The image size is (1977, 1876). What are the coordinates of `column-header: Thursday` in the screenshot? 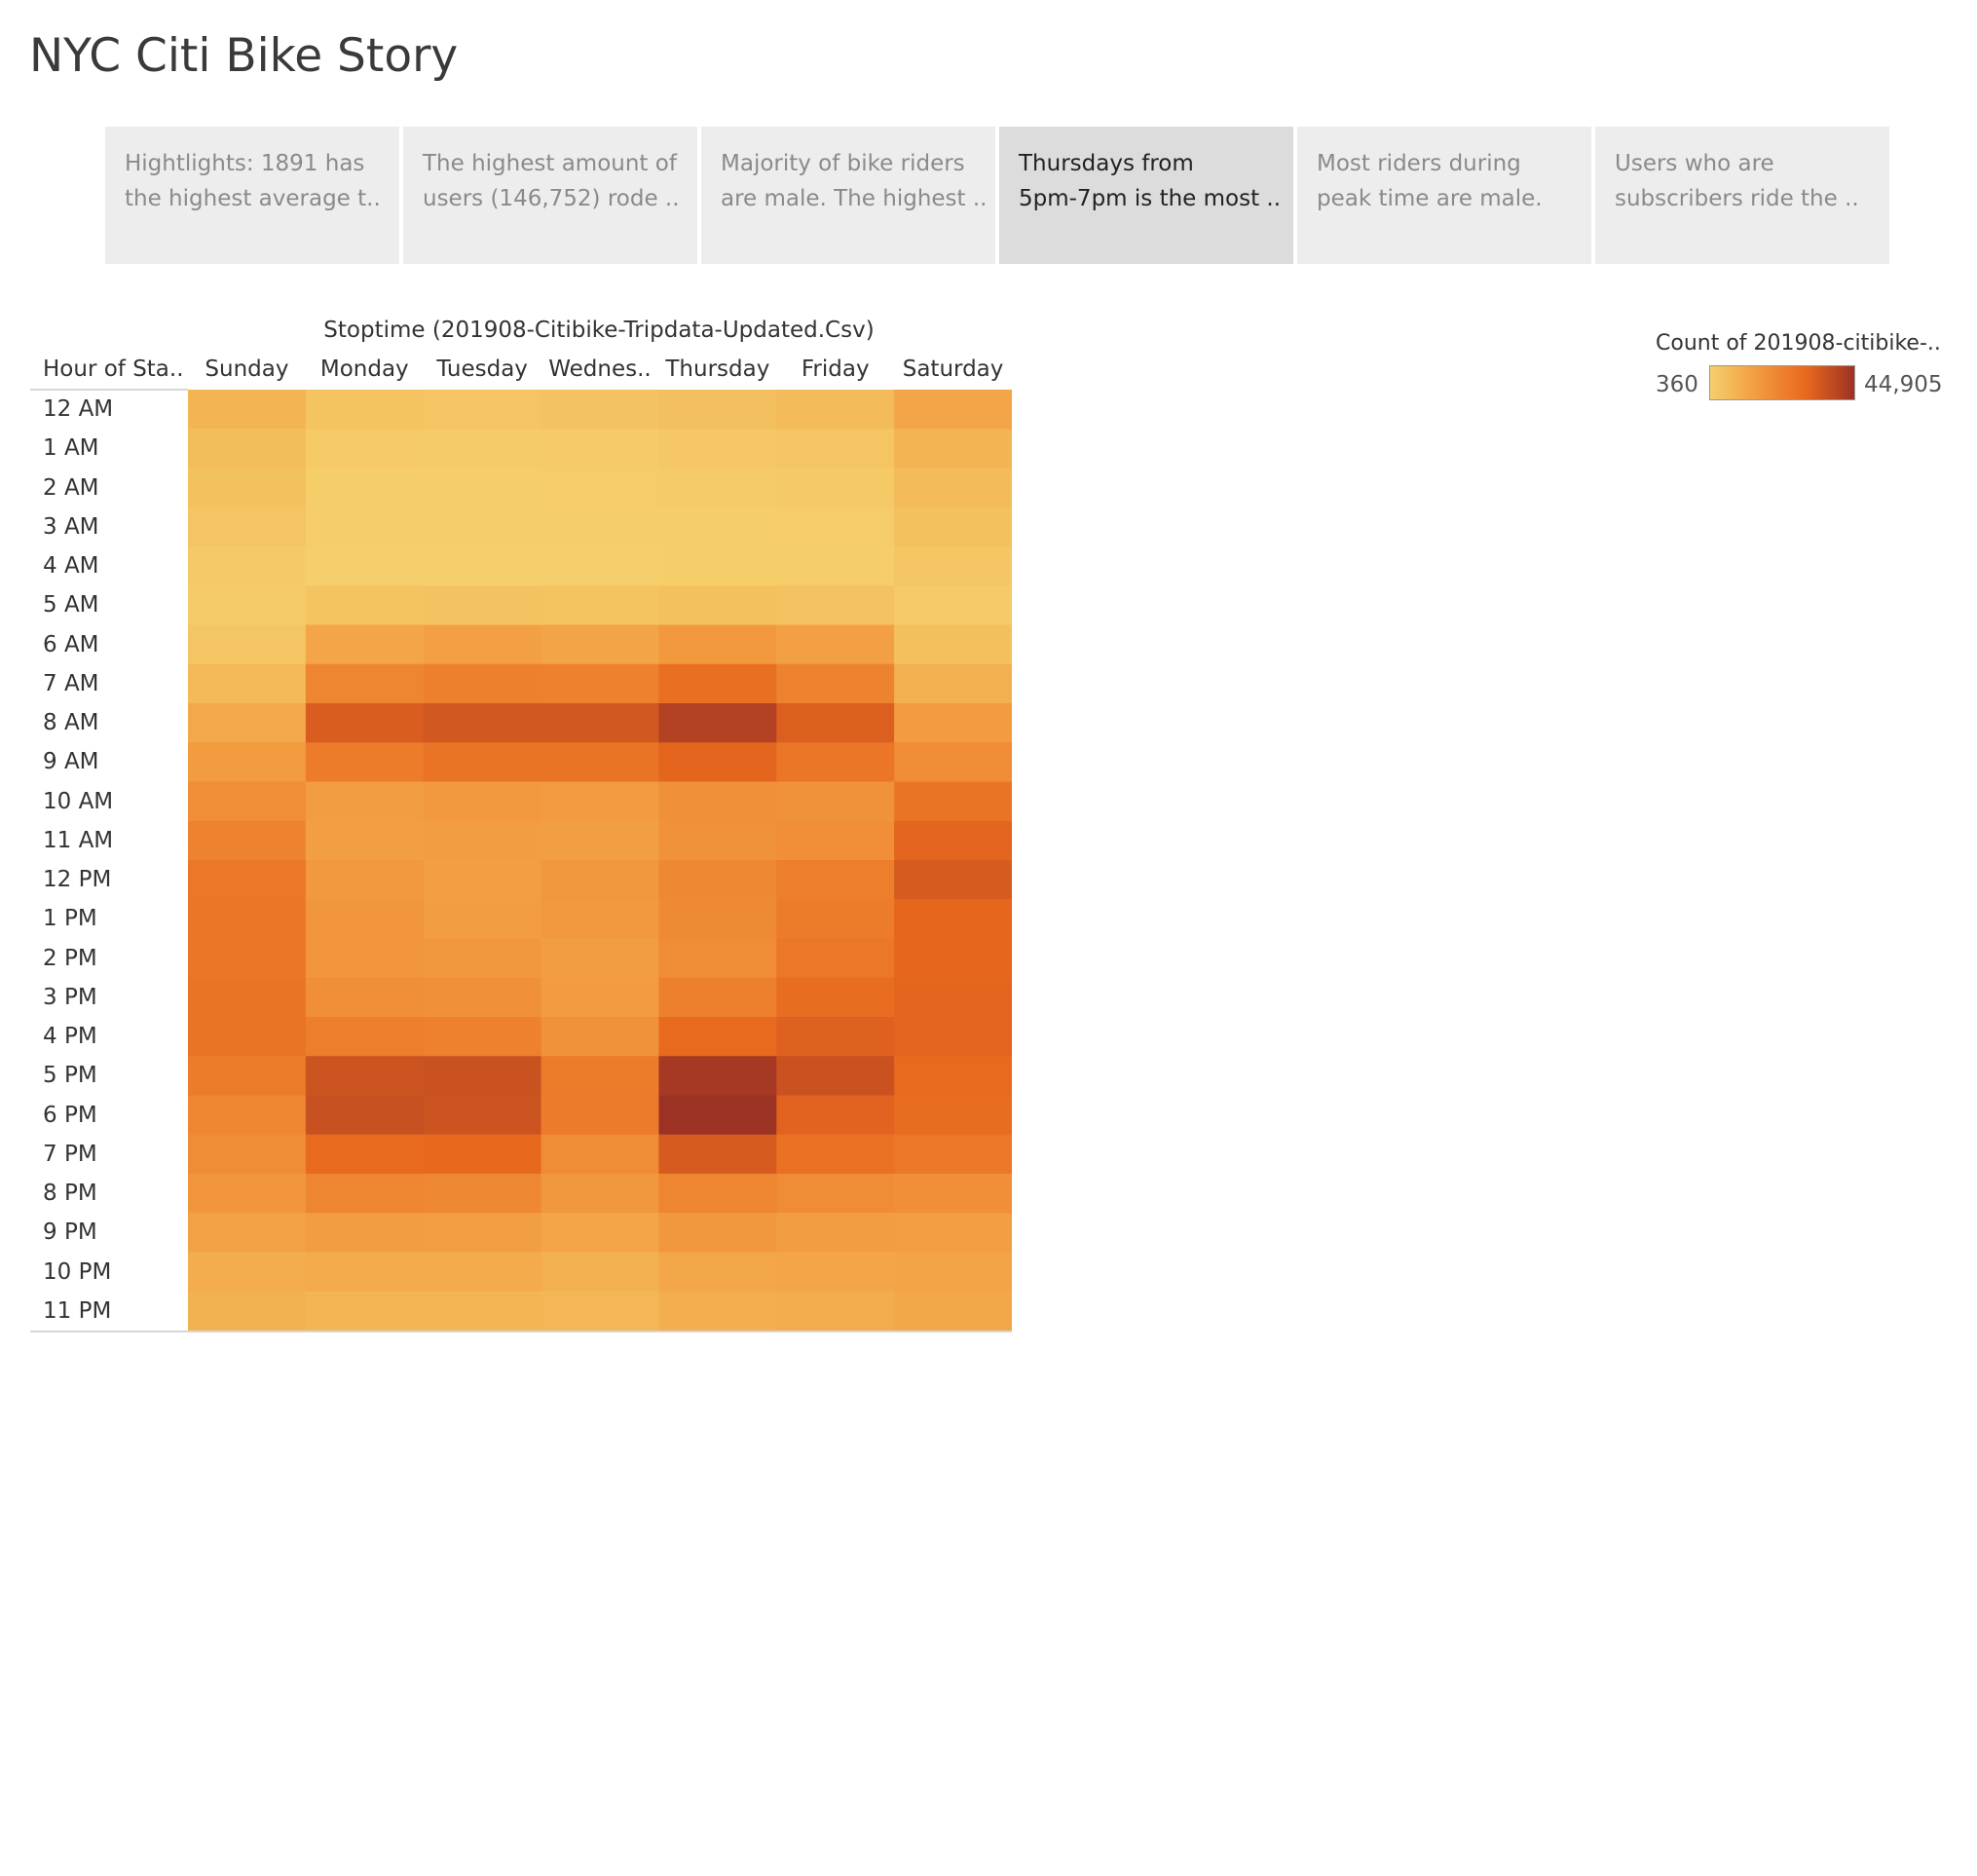 It's located at (718, 369).